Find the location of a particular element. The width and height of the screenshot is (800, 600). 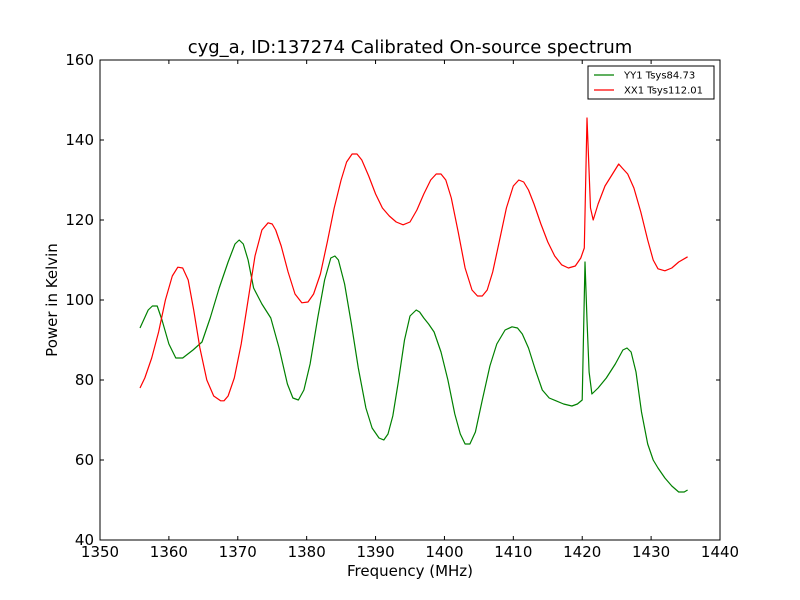

y-tick-label: 160 is located at coordinates (79, 60).